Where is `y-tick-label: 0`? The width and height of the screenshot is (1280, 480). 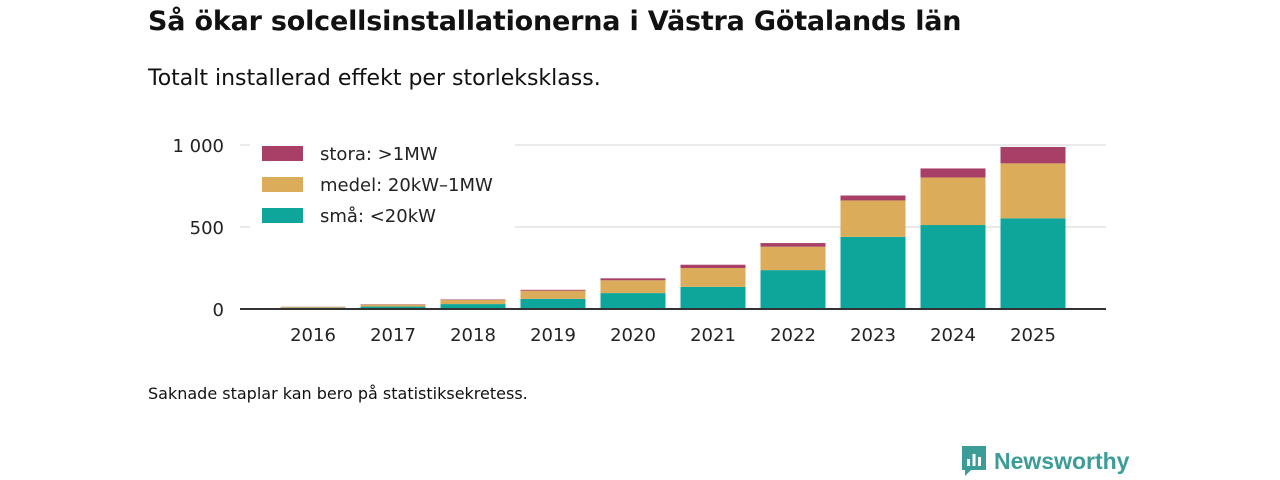
y-tick-label: 0 is located at coordinates (218, 310).